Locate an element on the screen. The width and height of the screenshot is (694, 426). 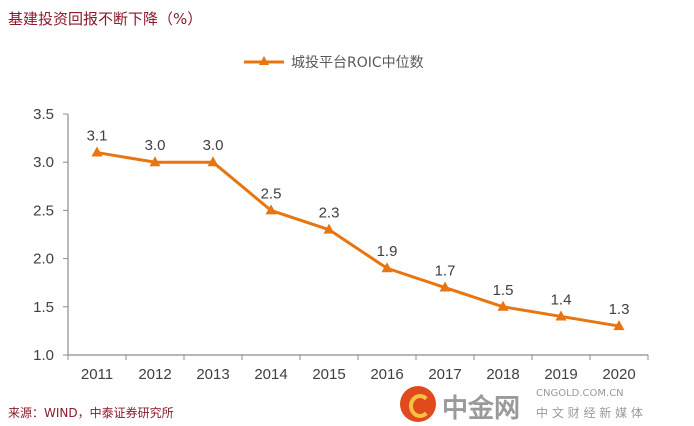
chart-title: 基建投资回报不断下降（%） is located at coordinates (105, 19).